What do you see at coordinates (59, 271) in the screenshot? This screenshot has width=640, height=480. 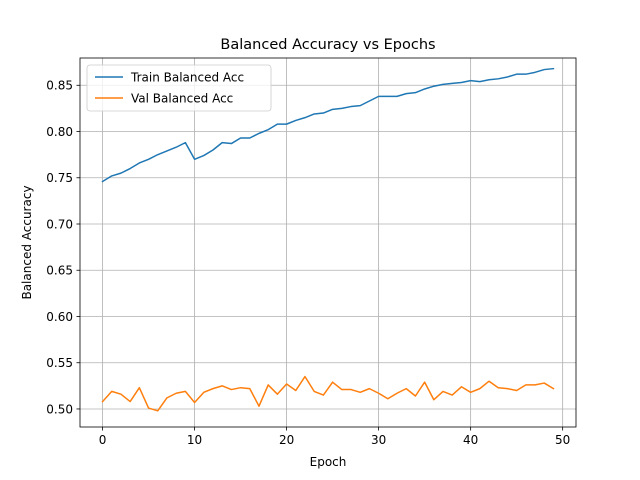 I see `y-tick-label: 0.65` at bounding box center [59, 271].